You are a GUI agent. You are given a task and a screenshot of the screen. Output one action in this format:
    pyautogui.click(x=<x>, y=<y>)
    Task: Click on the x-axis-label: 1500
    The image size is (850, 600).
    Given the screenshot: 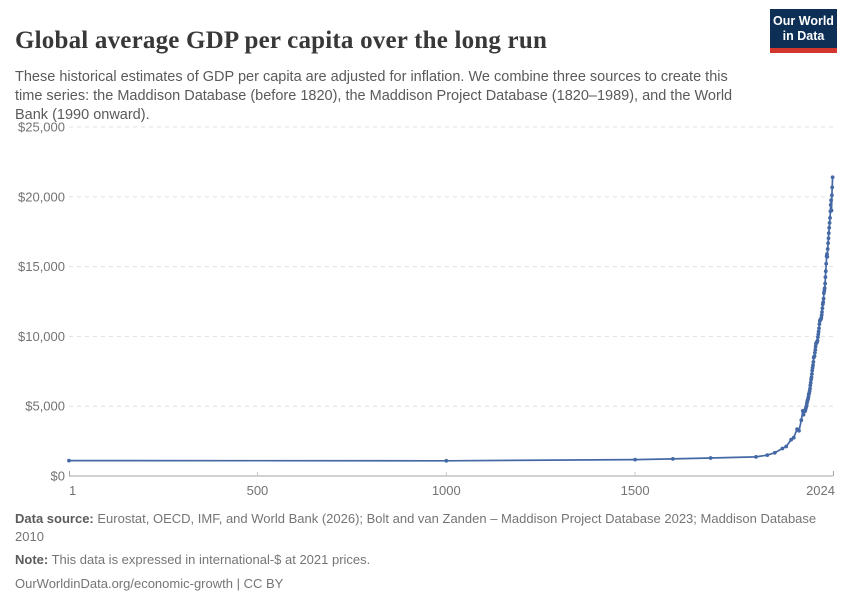 What is the action you would take?
    pyautogui.click(x=635, y=490)
    